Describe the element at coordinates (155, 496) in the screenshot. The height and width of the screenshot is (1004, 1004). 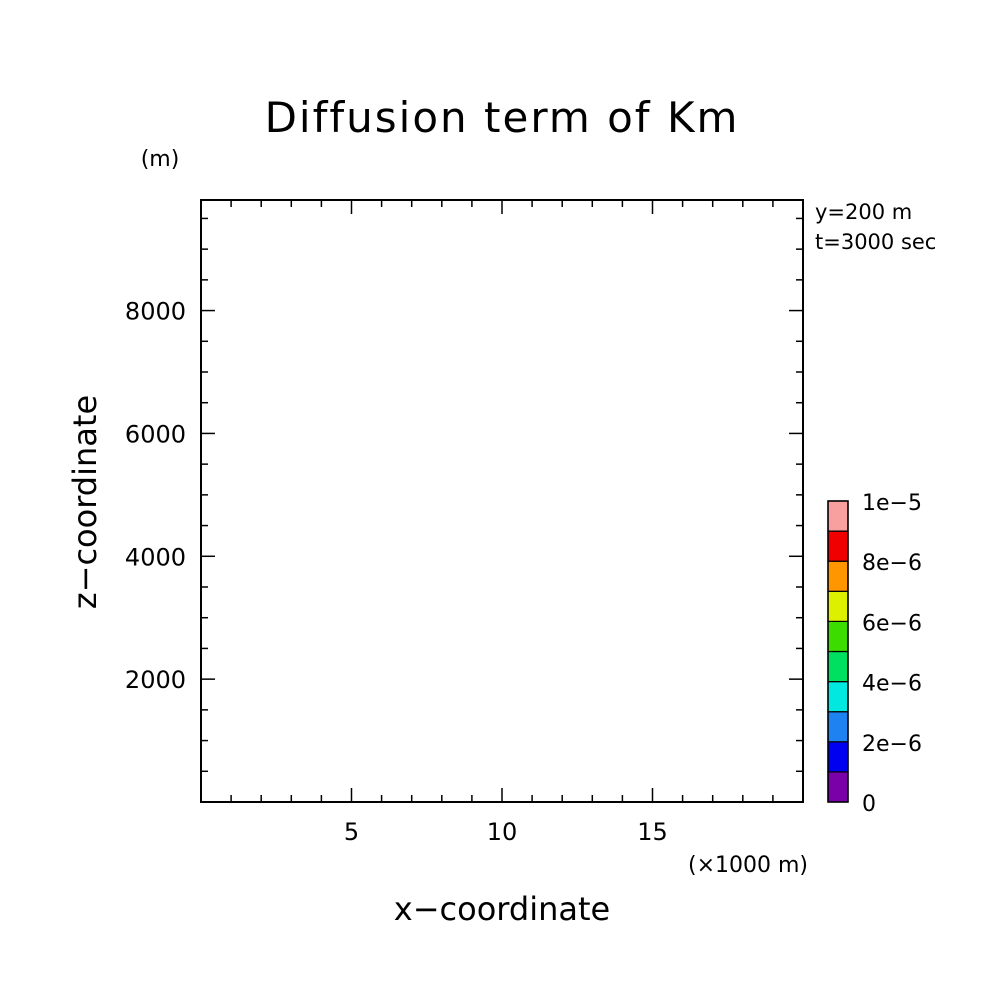
I see `y-tick-labels: 2000 4000 6000 8000` at that location.